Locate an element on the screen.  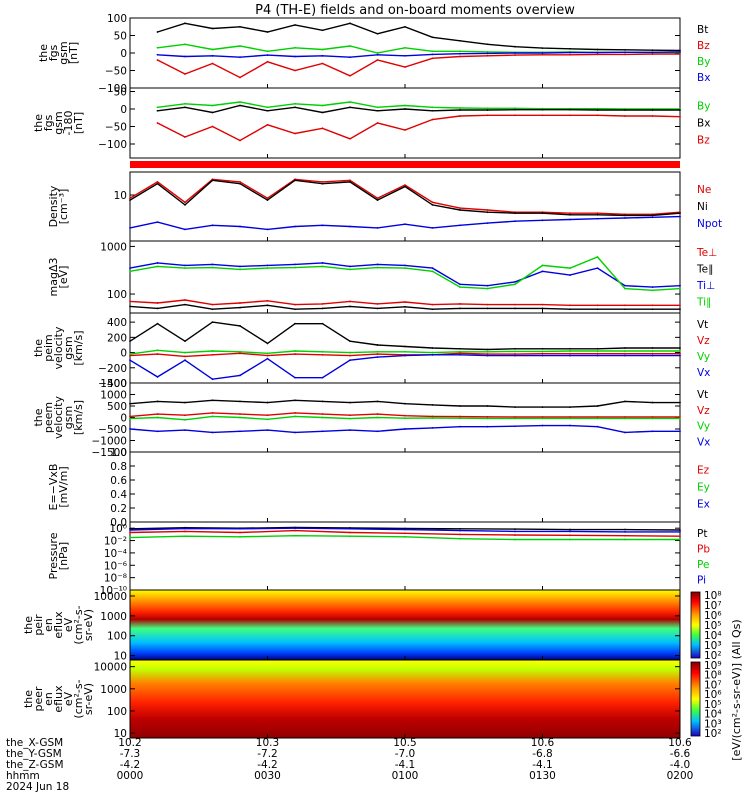
footer-value: 10.6 is located at coordinates (543, 743).